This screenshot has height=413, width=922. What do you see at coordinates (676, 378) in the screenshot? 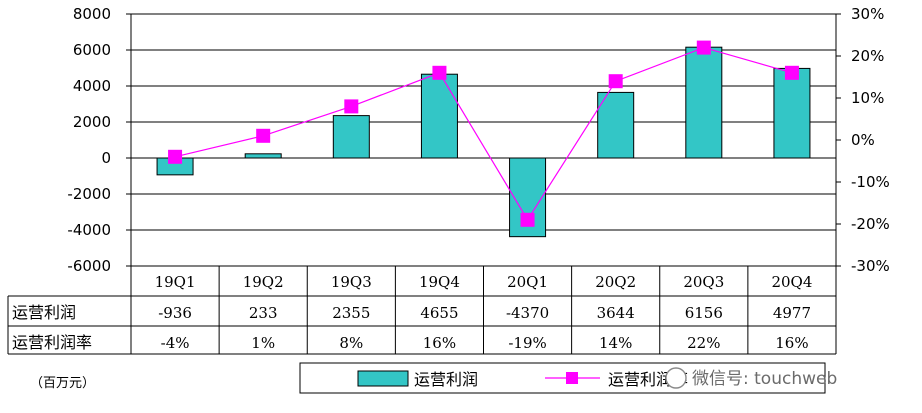
I see `wechat-icon` at bounding box center [676, 378].